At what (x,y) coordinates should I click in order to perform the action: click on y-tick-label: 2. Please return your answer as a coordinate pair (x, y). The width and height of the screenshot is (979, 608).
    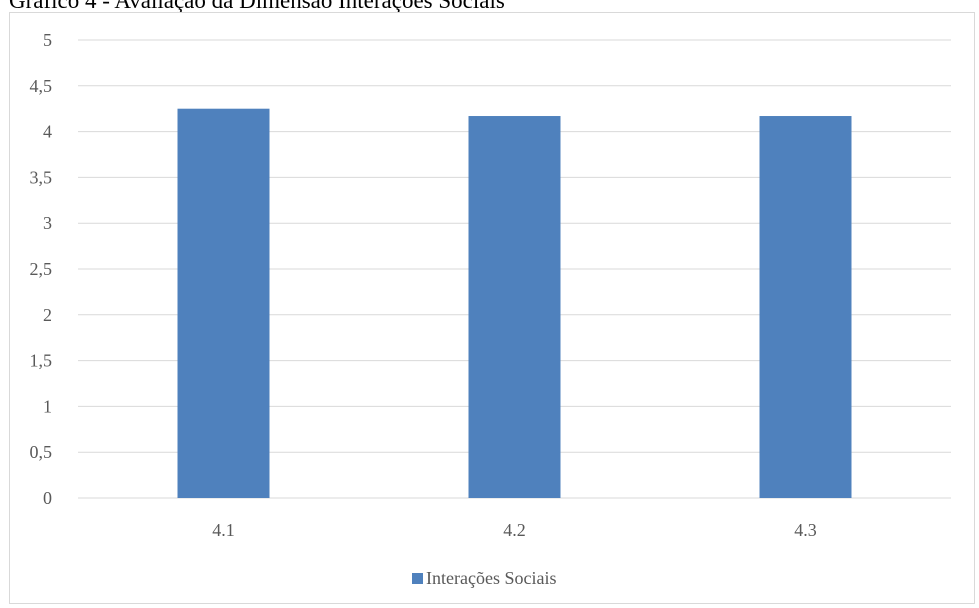
    Looking at the image, I should click on (47, 315).